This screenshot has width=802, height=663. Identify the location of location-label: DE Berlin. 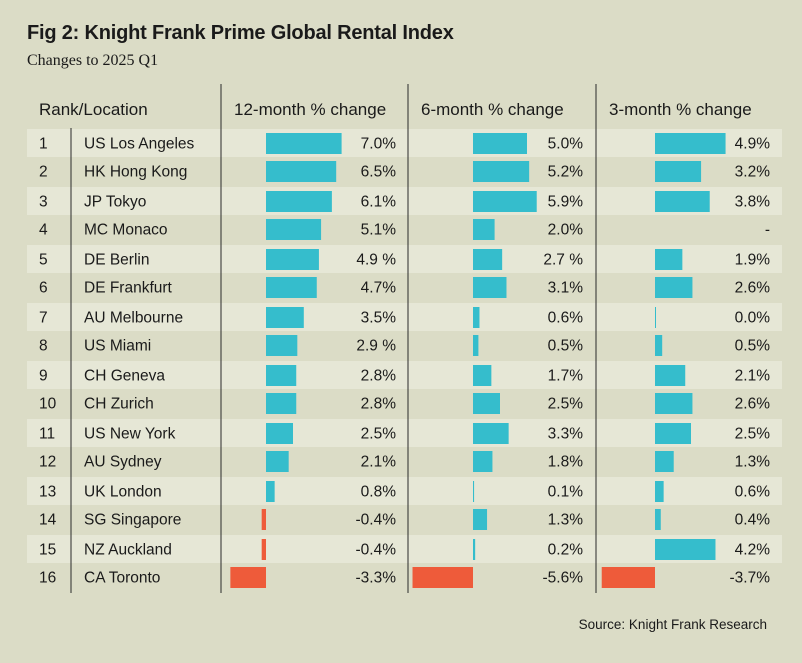
(116, 260).